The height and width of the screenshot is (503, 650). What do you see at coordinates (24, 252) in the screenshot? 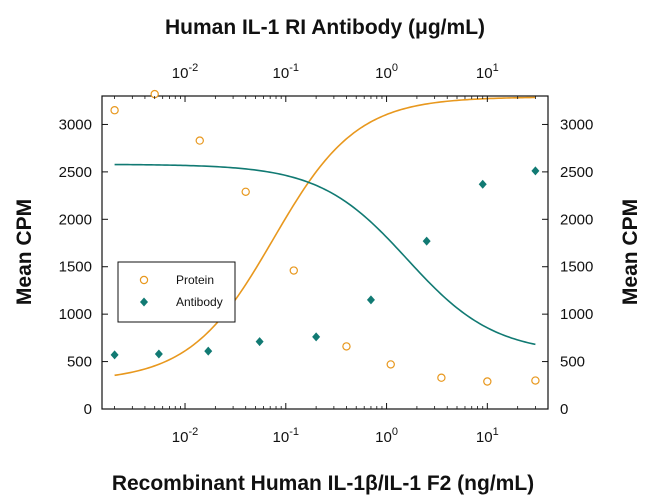
I see `left-y-axis-label: Mean CPM` at bounding box center [24, 252].